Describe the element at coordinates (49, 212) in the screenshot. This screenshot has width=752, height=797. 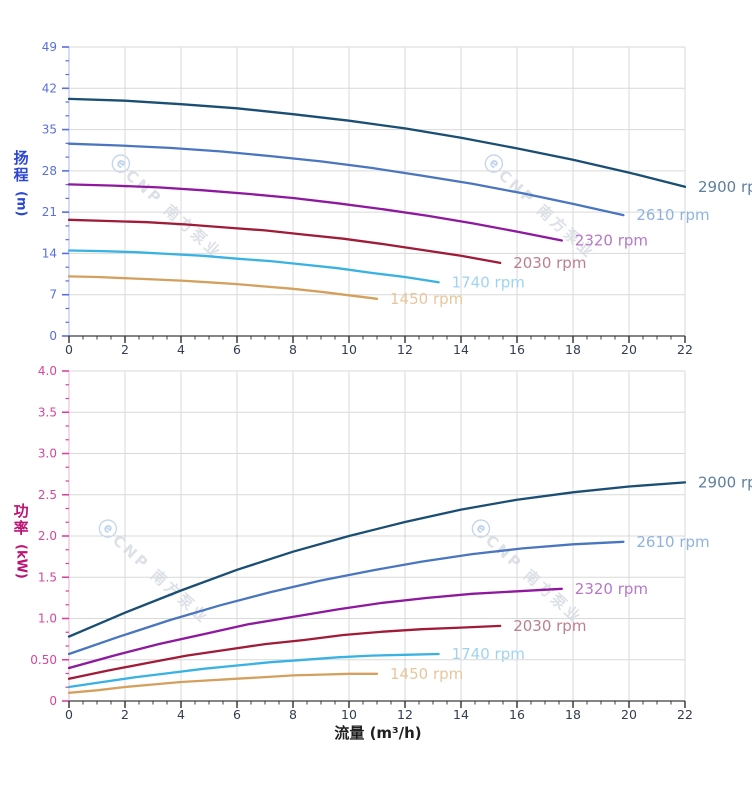
I see `y-tick-label: 21` at that location.